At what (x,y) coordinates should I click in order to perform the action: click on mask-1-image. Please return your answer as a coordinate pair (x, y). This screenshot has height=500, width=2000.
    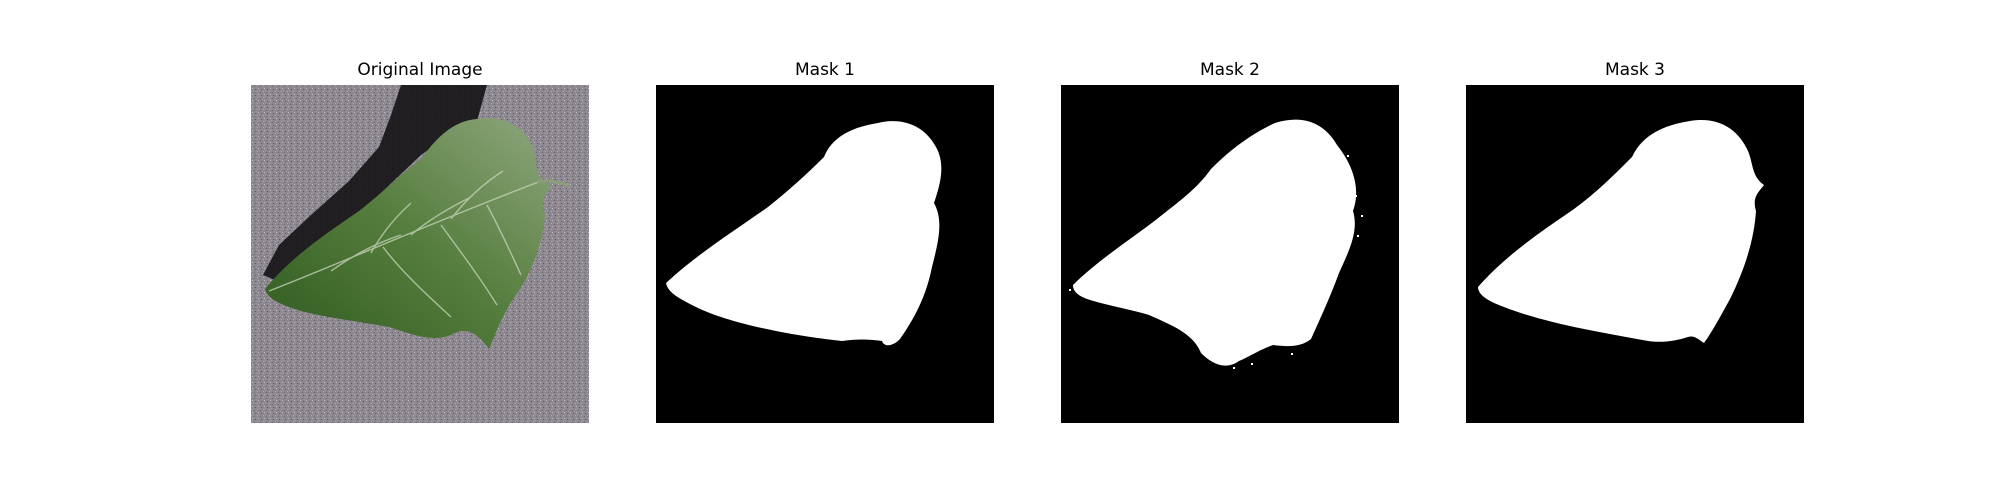
    Looking at the image, I should click on (825, 254).